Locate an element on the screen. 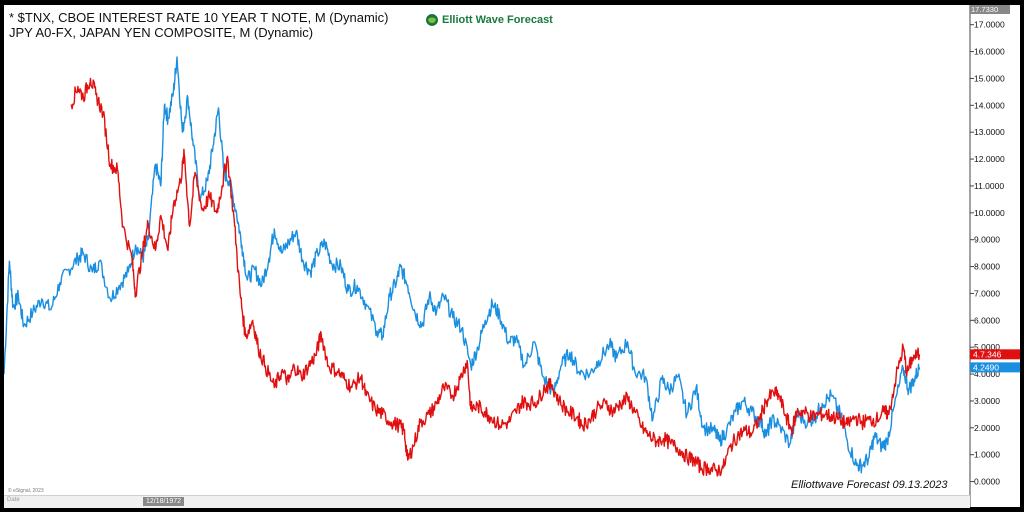  logo: Elliott Wave Forecast is located at coordinates (489, 20).